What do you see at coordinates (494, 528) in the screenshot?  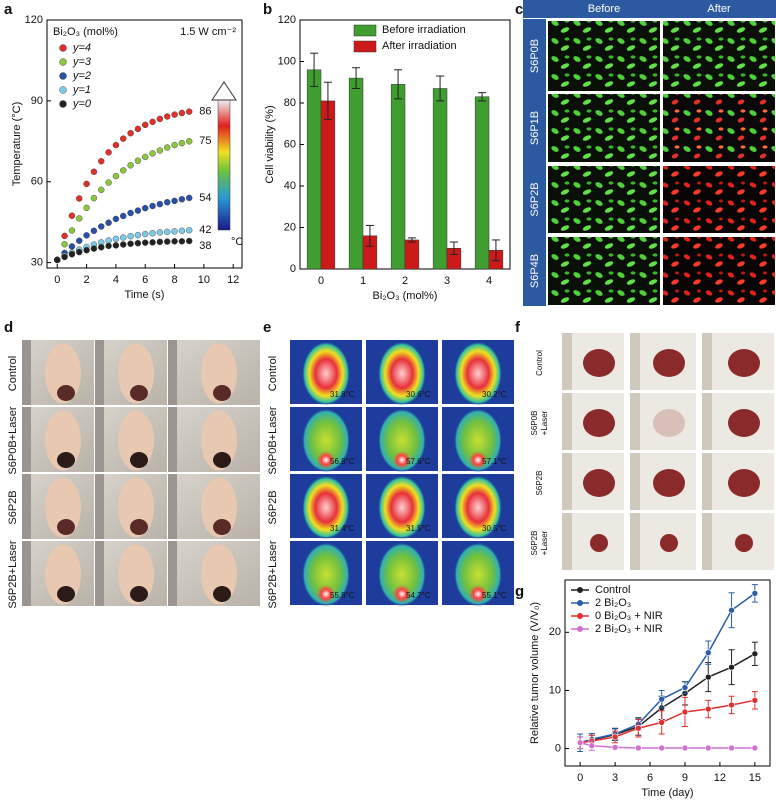 I see `temperature-label: 30.5°C` at bounding box center [494, 528].